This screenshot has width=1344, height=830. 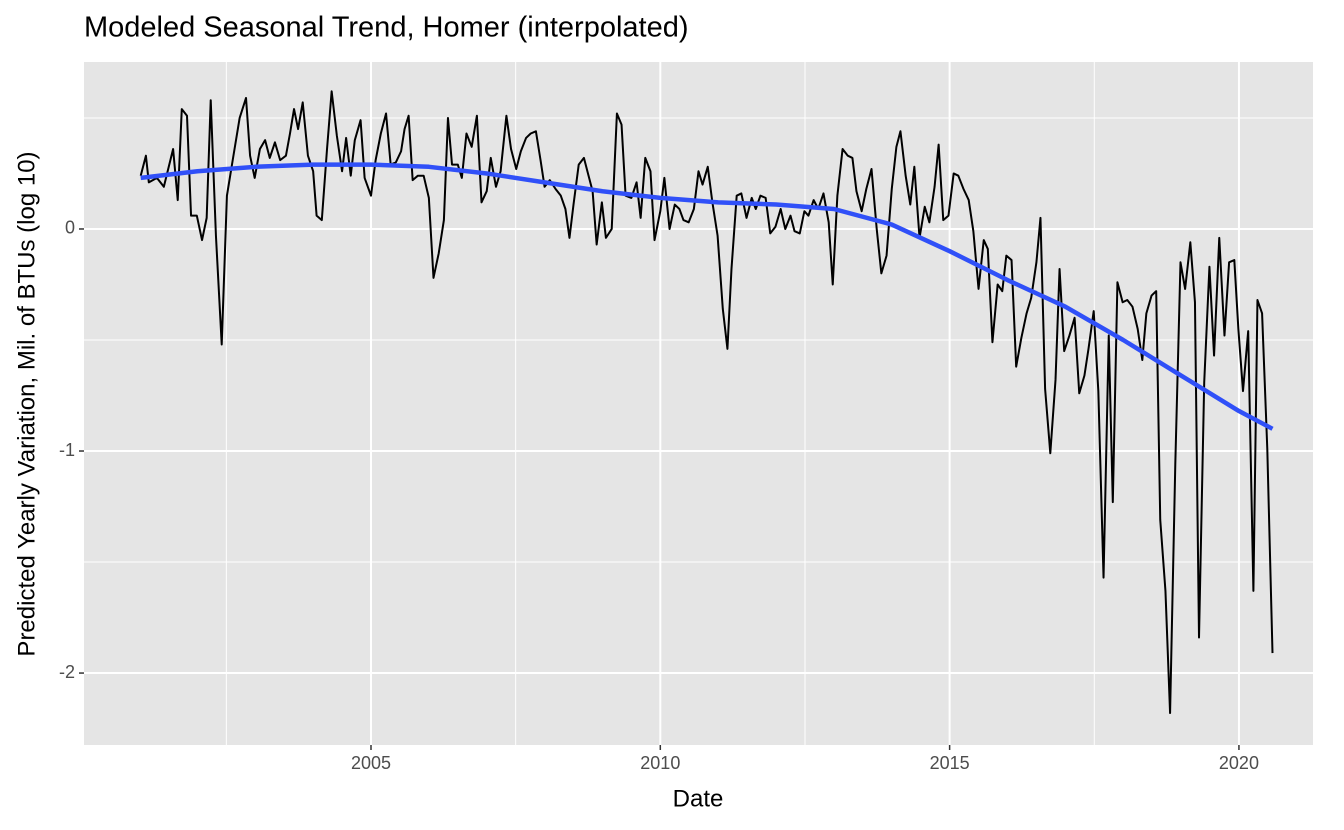 I want to click on y-tick-label: -1, so click(x=67, y=450).